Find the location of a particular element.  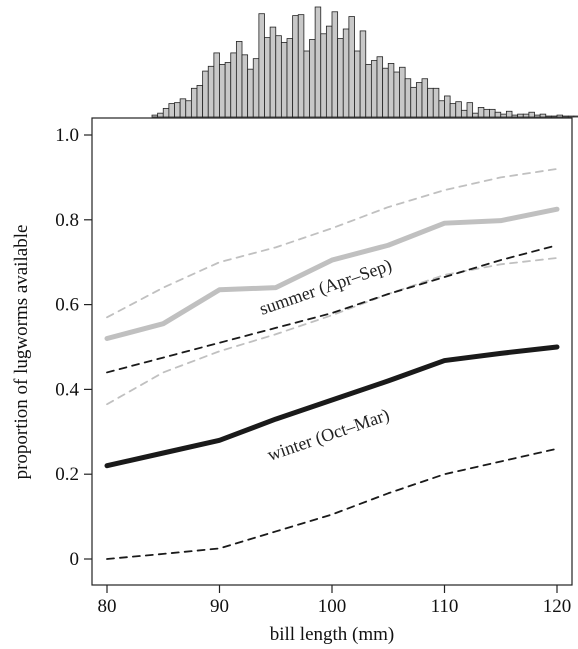

y-tick-label: 0.6 is located at coordinates (67, 305).